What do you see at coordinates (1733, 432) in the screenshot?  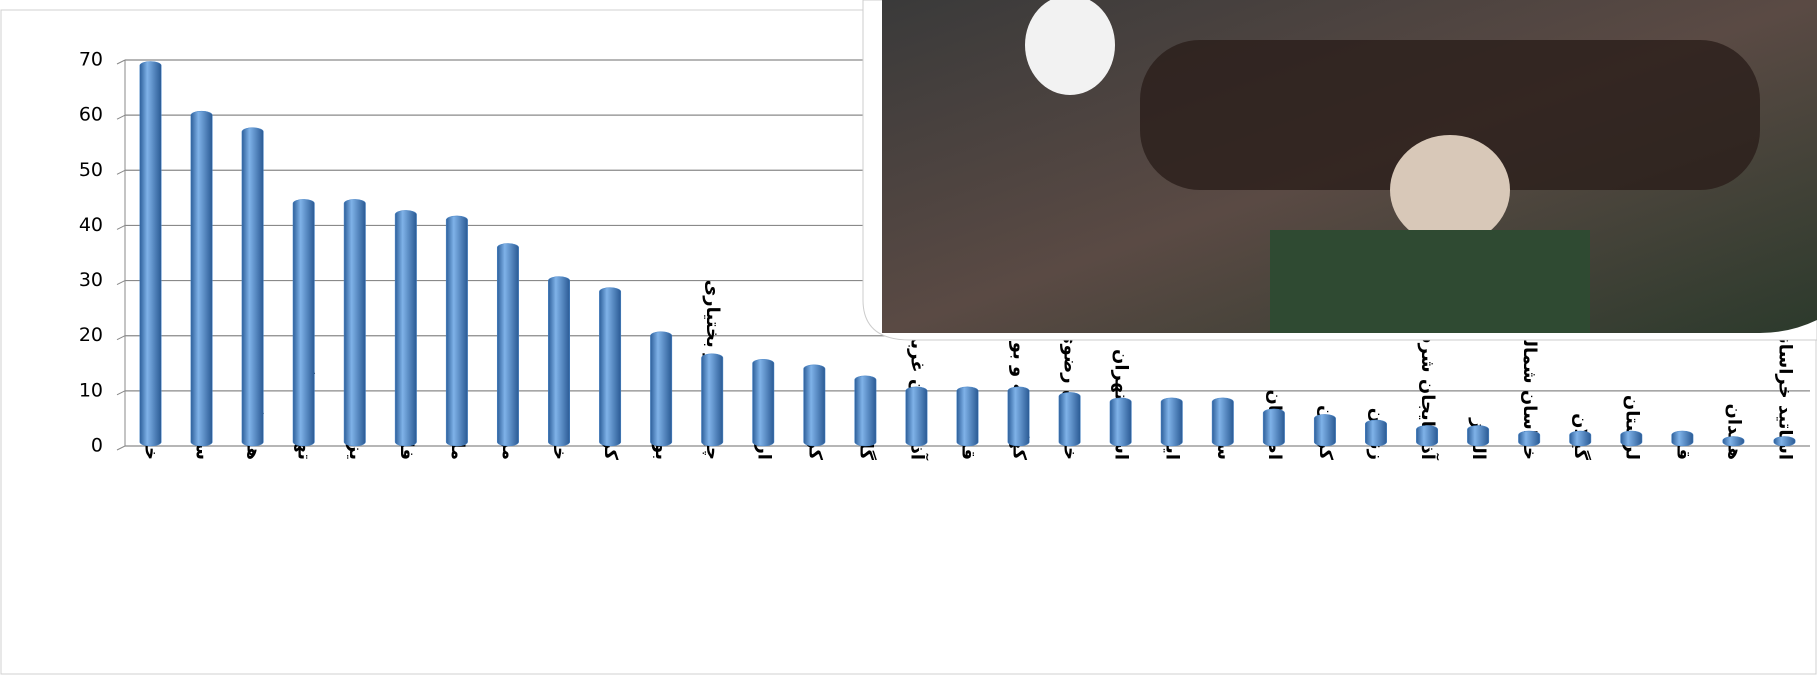 I see `x-tick-label: همدان` at bounding box center [1733, 432].